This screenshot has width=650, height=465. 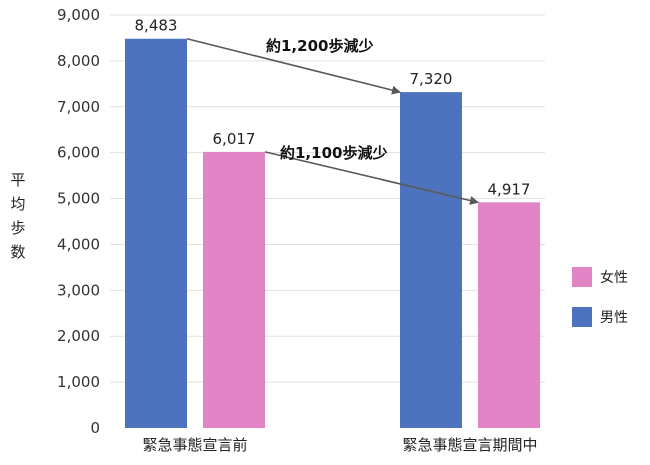 What do you see at coordinates (234, 139) in the screenshot?
I see `data-label: 6,017` at bounding box center [234, 139].